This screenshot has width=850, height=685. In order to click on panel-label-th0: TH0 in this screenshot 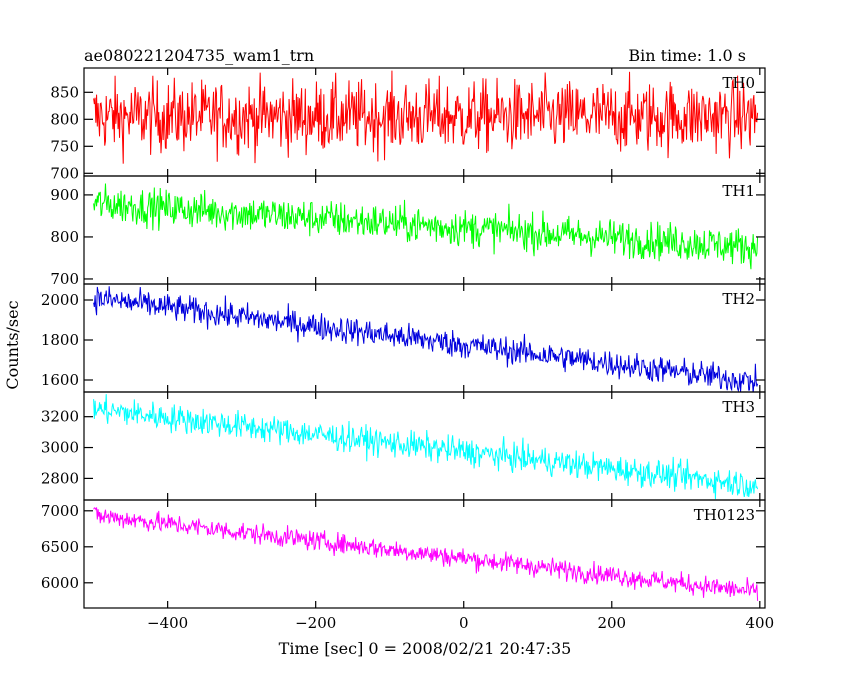, I will do `click(738, 83)`.